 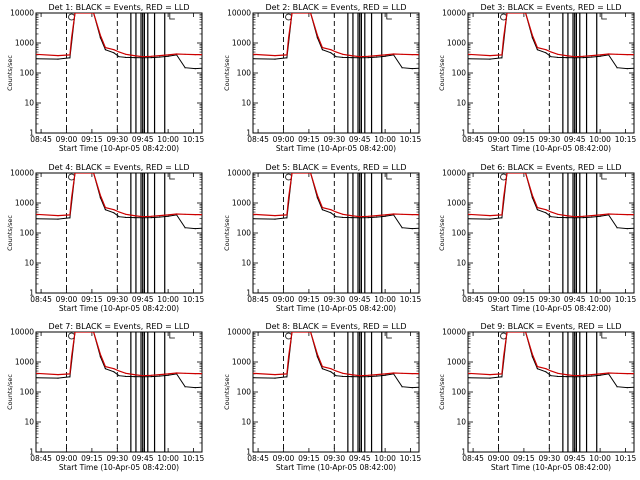 What do you see at coordinates (411, 299) in the screenshot?
I see `x-tick-label: 10:15` at bounding box center [411, 299].